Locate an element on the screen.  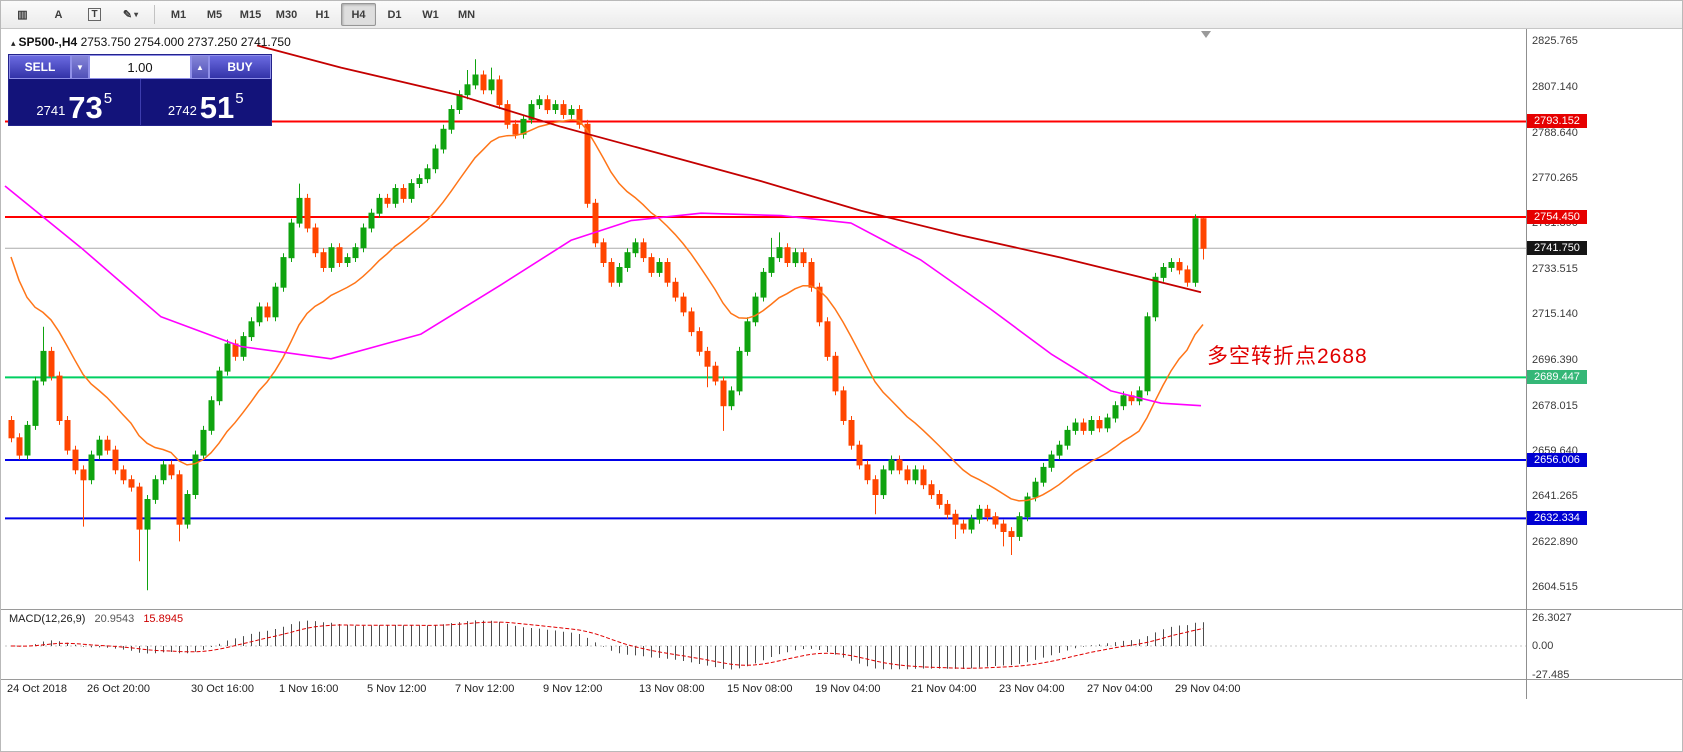
bid-price: 2741 73 5 is located at coordinates (75, 102).